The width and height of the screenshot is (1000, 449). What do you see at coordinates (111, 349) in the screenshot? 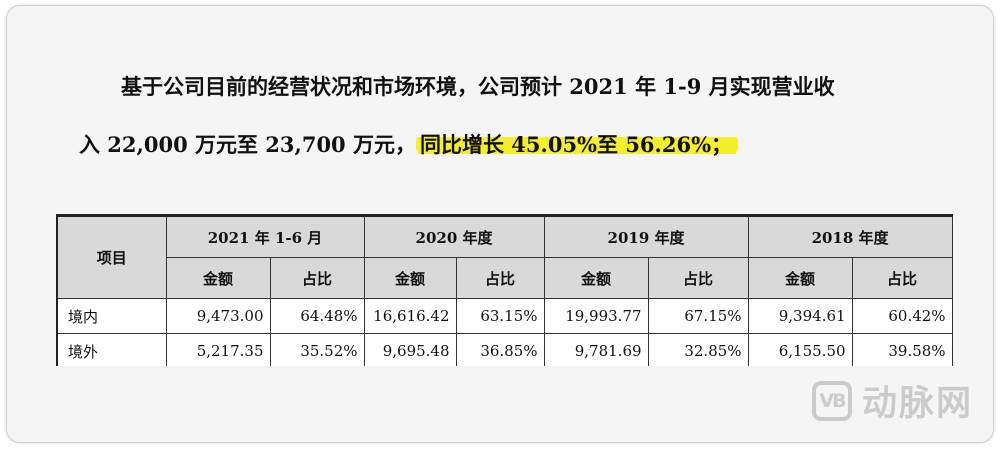
I see `row-label: 境外` at bounding box center [111, 349].